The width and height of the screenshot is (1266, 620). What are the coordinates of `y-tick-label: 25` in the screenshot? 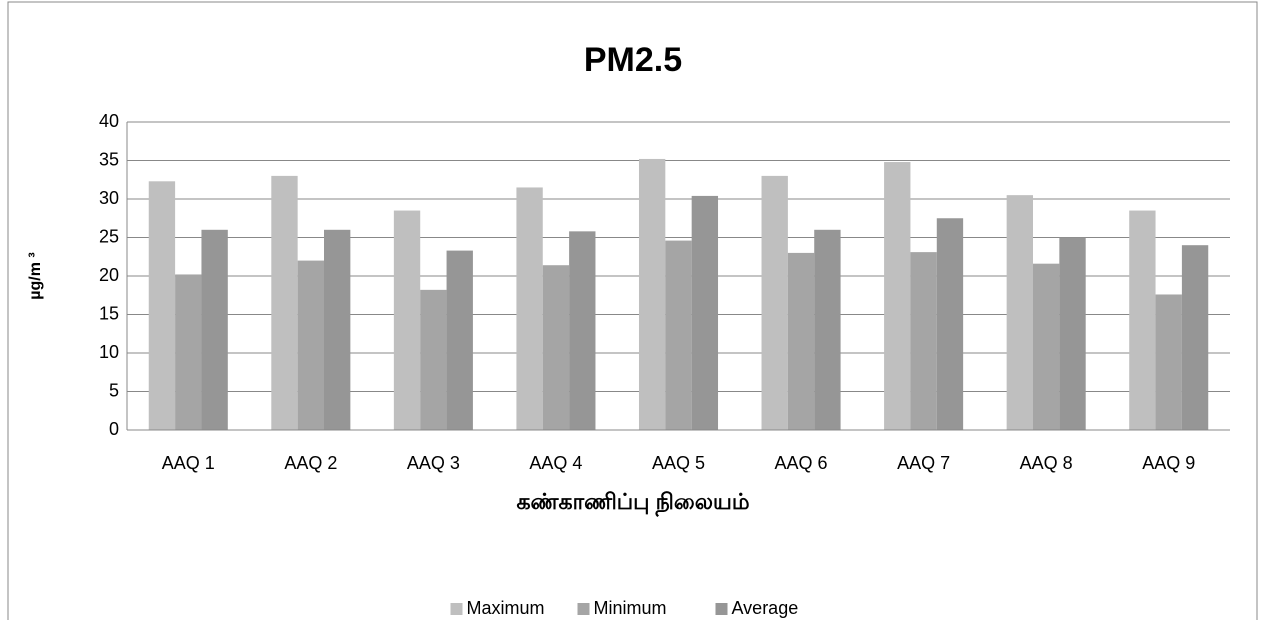 It's located at (109, 236).